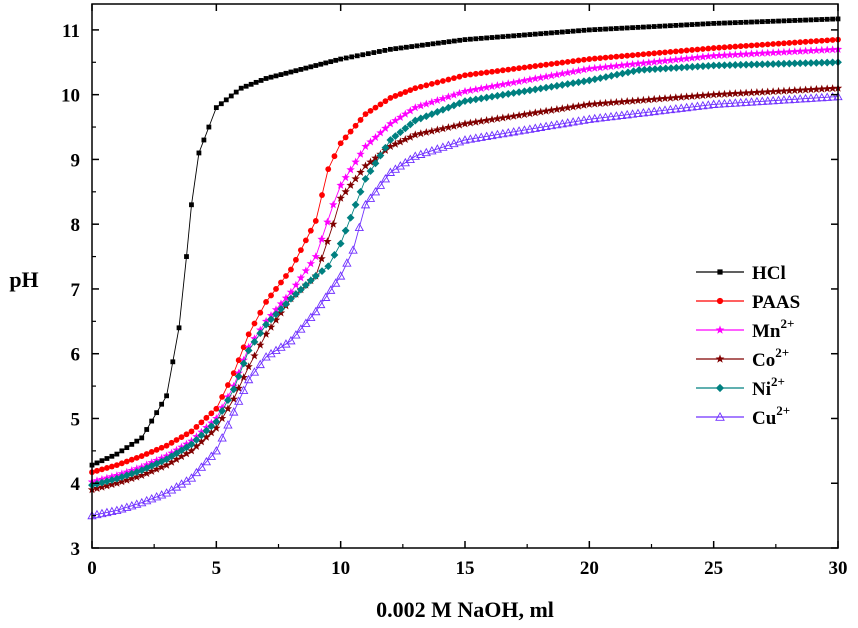 This screenshot has width=858, height=628. Describe the element at coordinates (217, 568) in the screenshot. I see `x-tick-label: 5` at that location.